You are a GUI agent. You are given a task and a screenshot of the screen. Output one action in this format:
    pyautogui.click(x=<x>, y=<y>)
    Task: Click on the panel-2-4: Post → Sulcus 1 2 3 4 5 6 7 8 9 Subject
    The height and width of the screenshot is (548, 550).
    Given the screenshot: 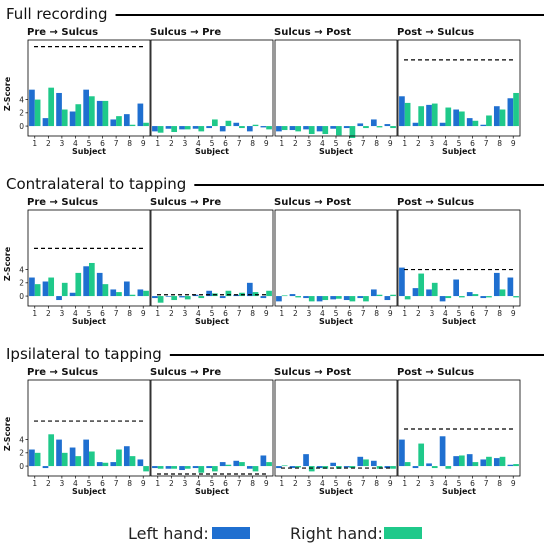 What is the action you would take?
    pyautogui.click(x=459, y=261)
    